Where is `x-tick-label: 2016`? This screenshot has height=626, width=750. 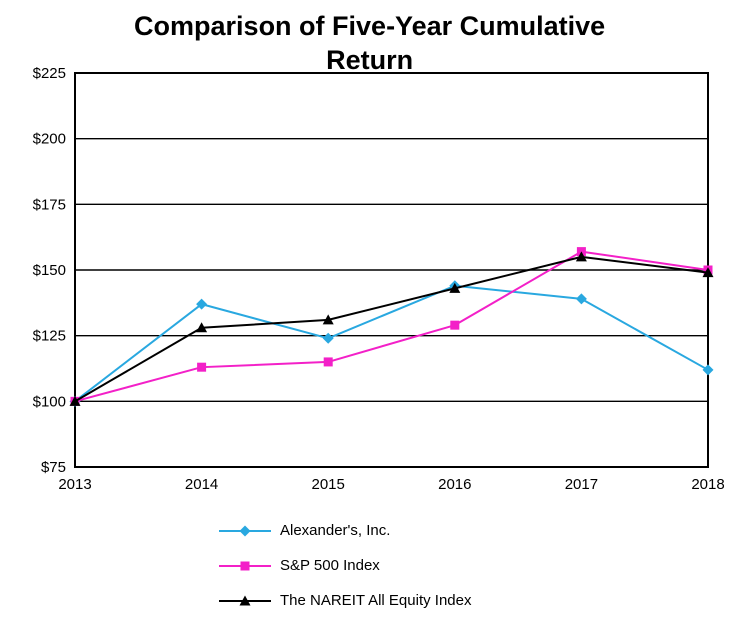 x-tick-label: 2016 is located at coordinates (454, 484).